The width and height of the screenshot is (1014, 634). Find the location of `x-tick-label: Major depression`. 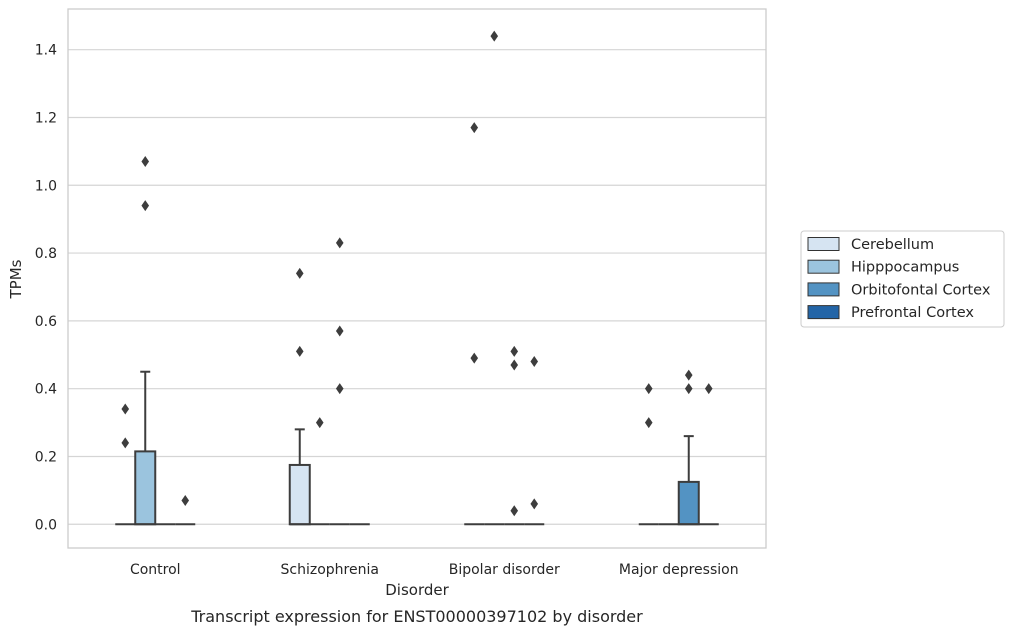

x-tick-label: Major depression is located at coordinates (679, 570).